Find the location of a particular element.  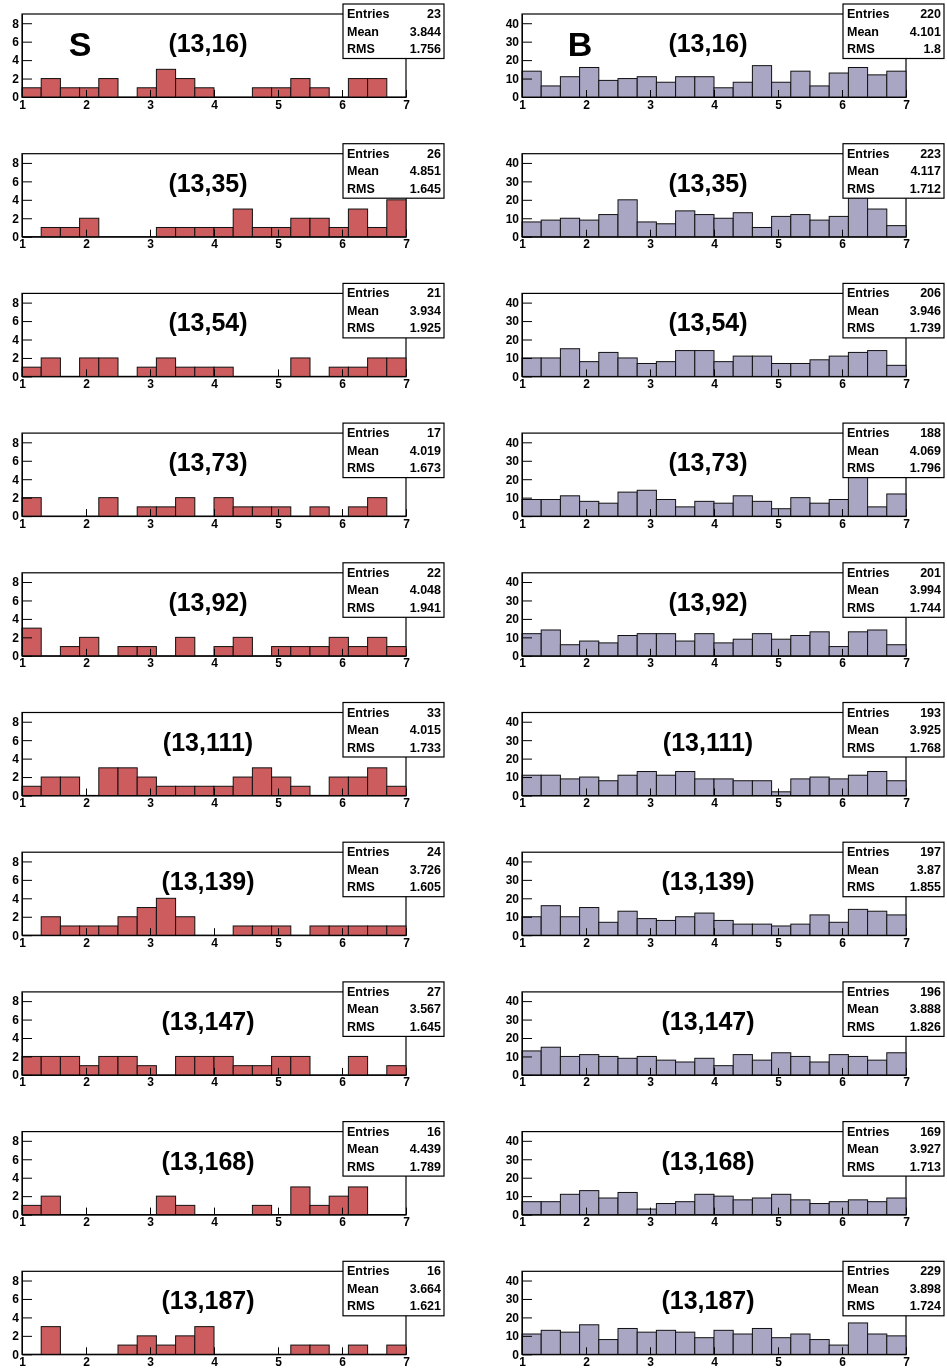

text: Mean 3.567 is located at coordinates (394, 1009).